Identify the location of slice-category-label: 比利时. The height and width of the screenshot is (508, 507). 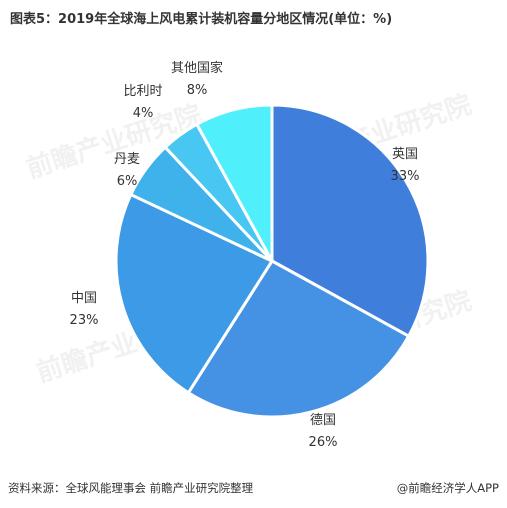
(142, 91).